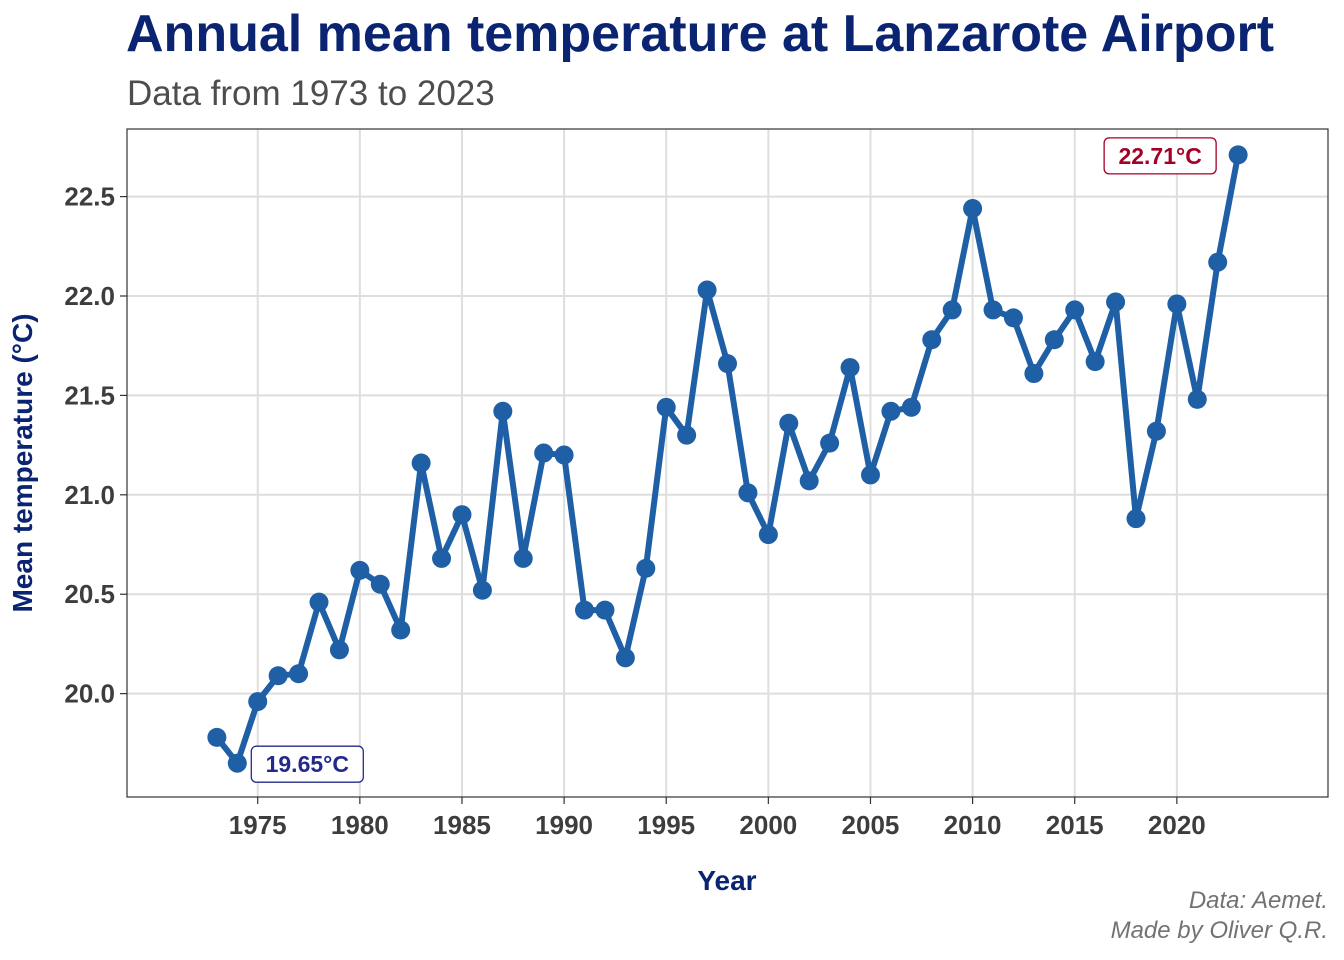  What do you see at coordinates (462, 825) in the screenshot?
I see `x-tick-label: 1985` at bounding box center [462, 825].